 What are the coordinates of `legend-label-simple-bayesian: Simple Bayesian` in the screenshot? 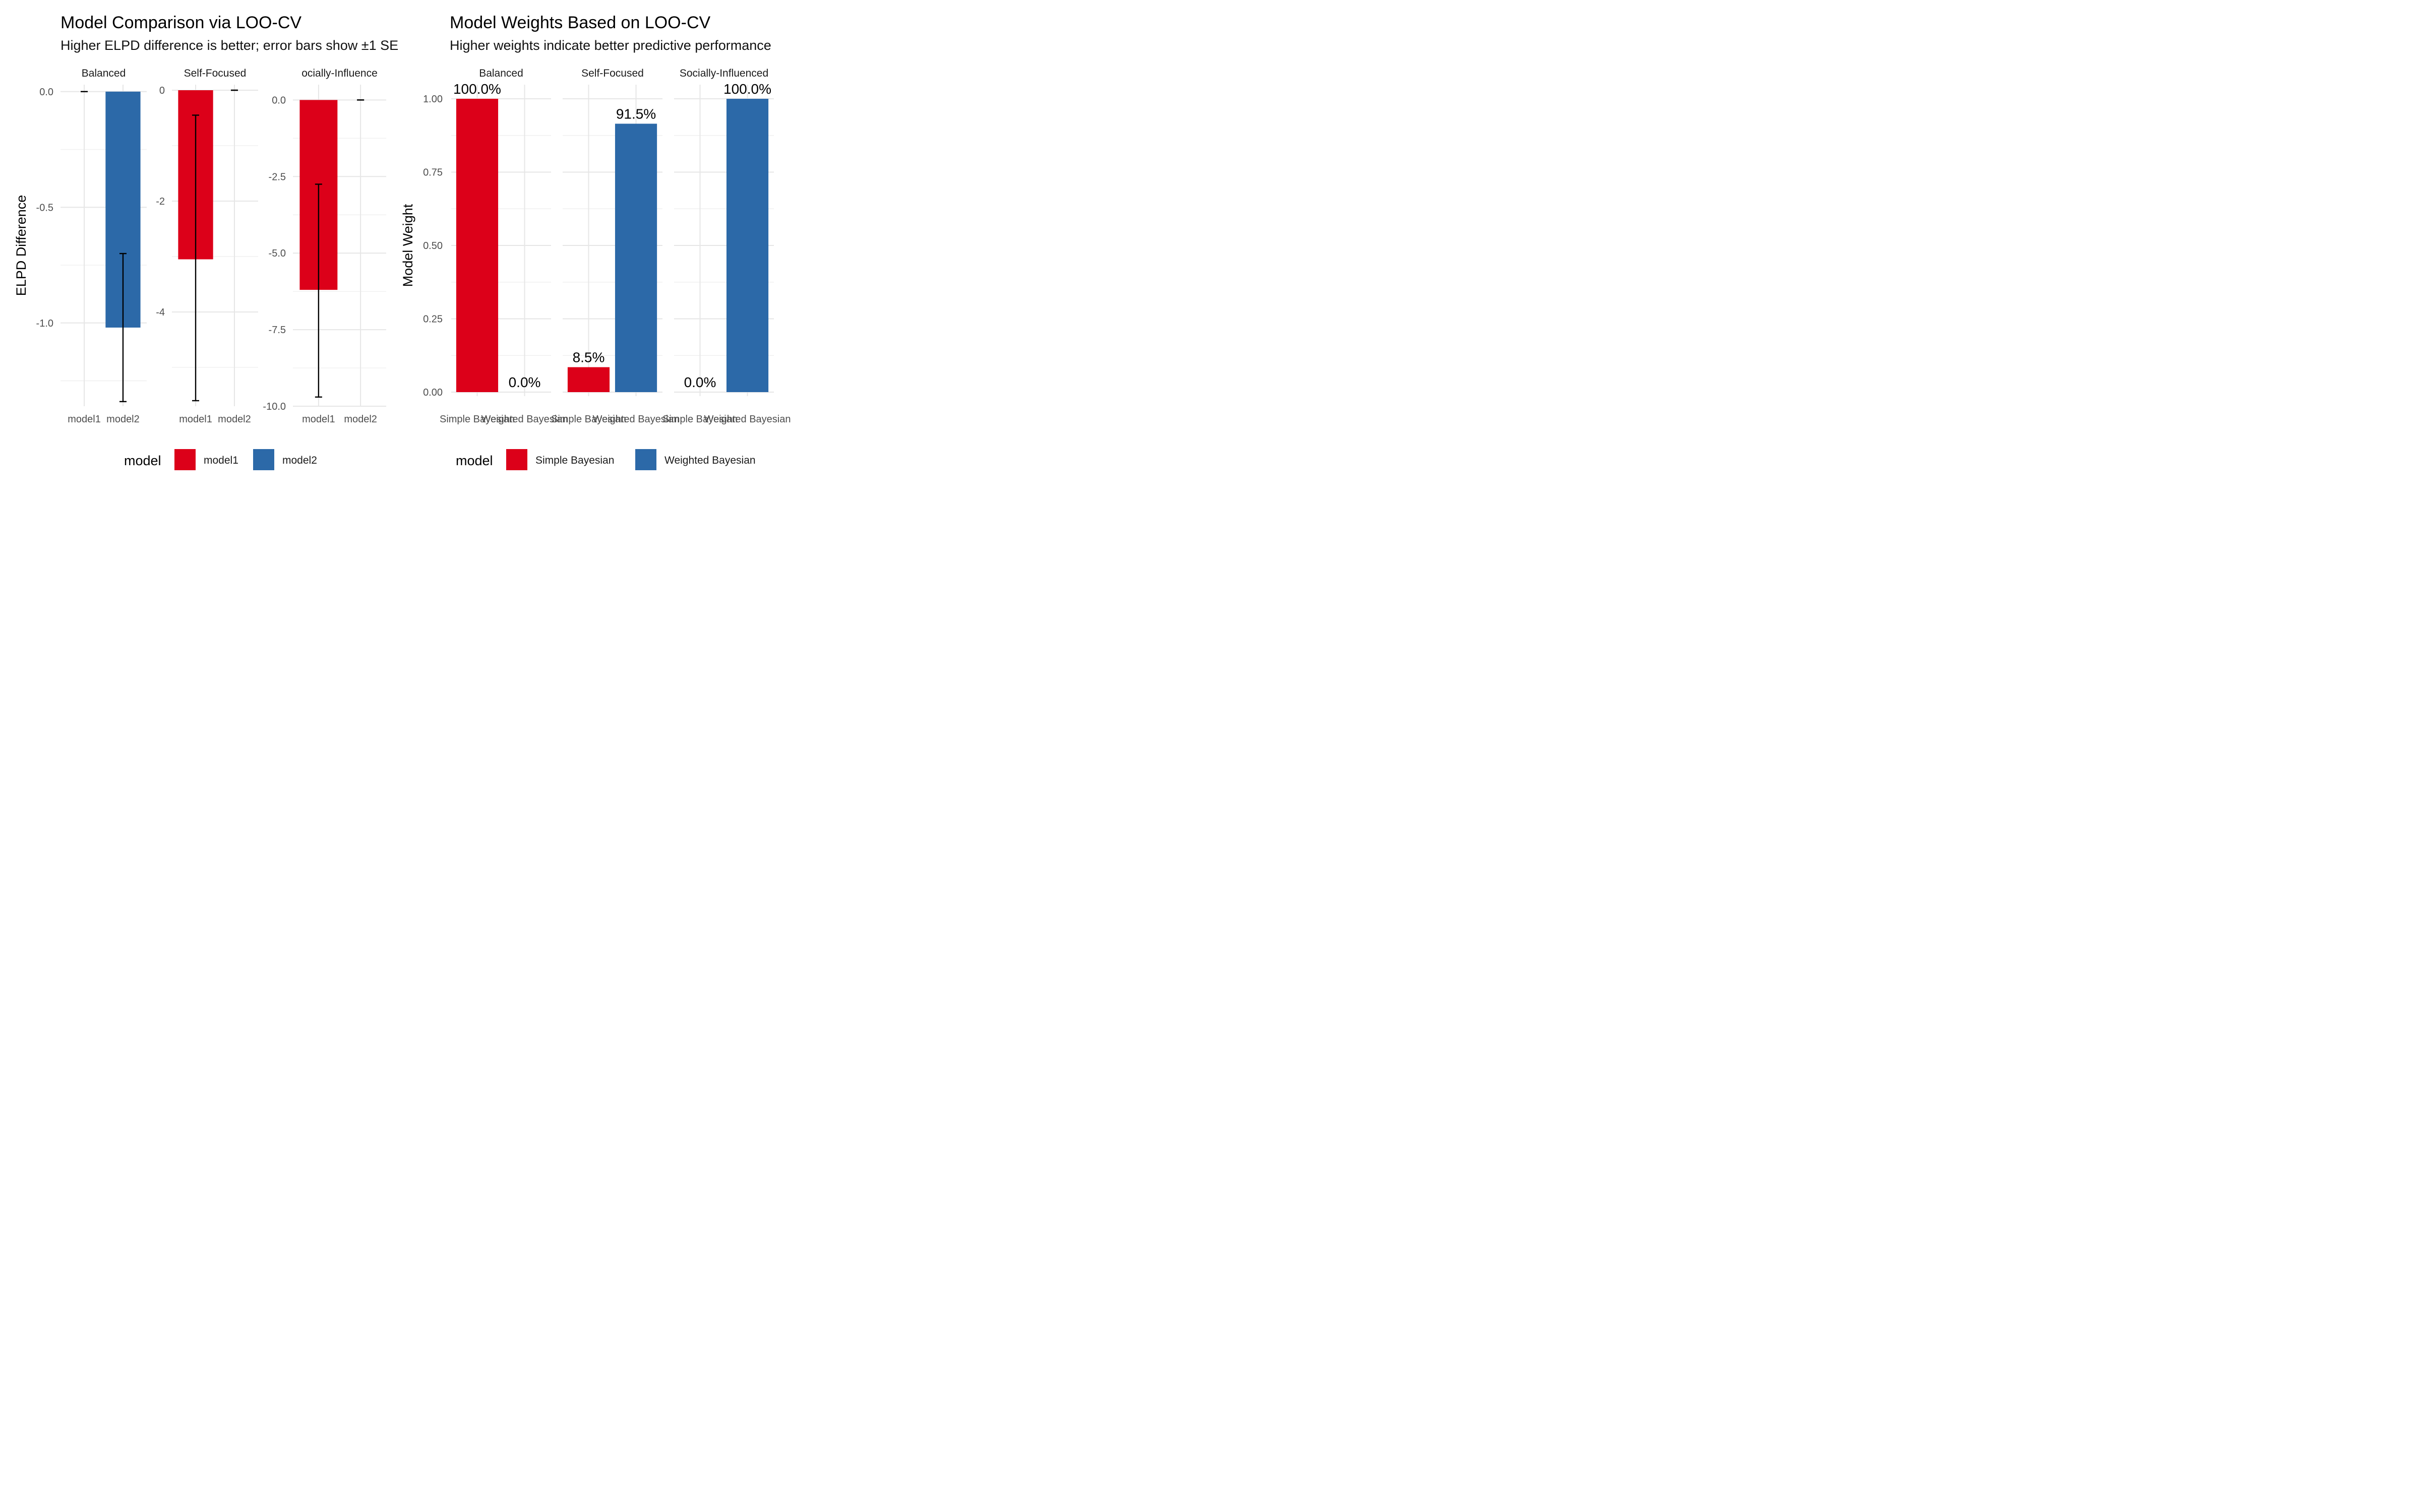 It's located at (574, 461).